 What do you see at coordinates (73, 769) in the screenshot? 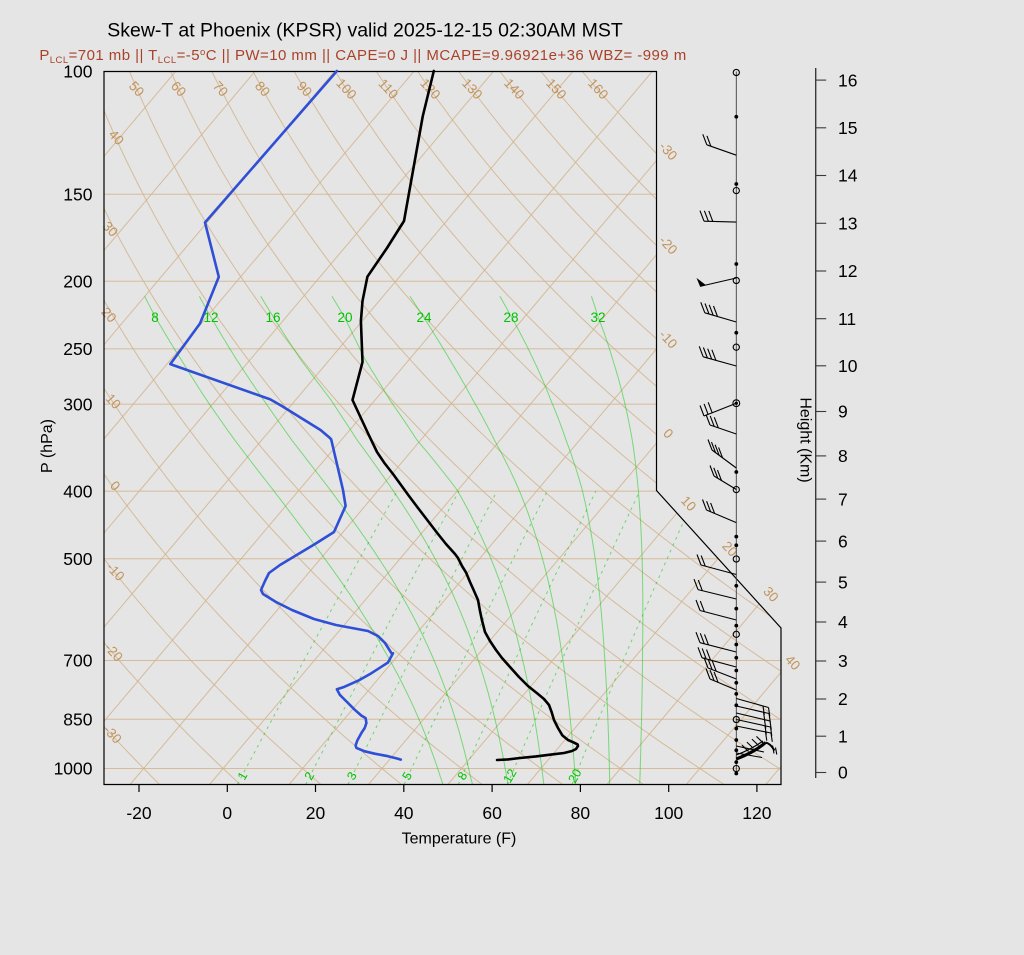
I see `svg-text: 1000` at bounding box center [73, 769].